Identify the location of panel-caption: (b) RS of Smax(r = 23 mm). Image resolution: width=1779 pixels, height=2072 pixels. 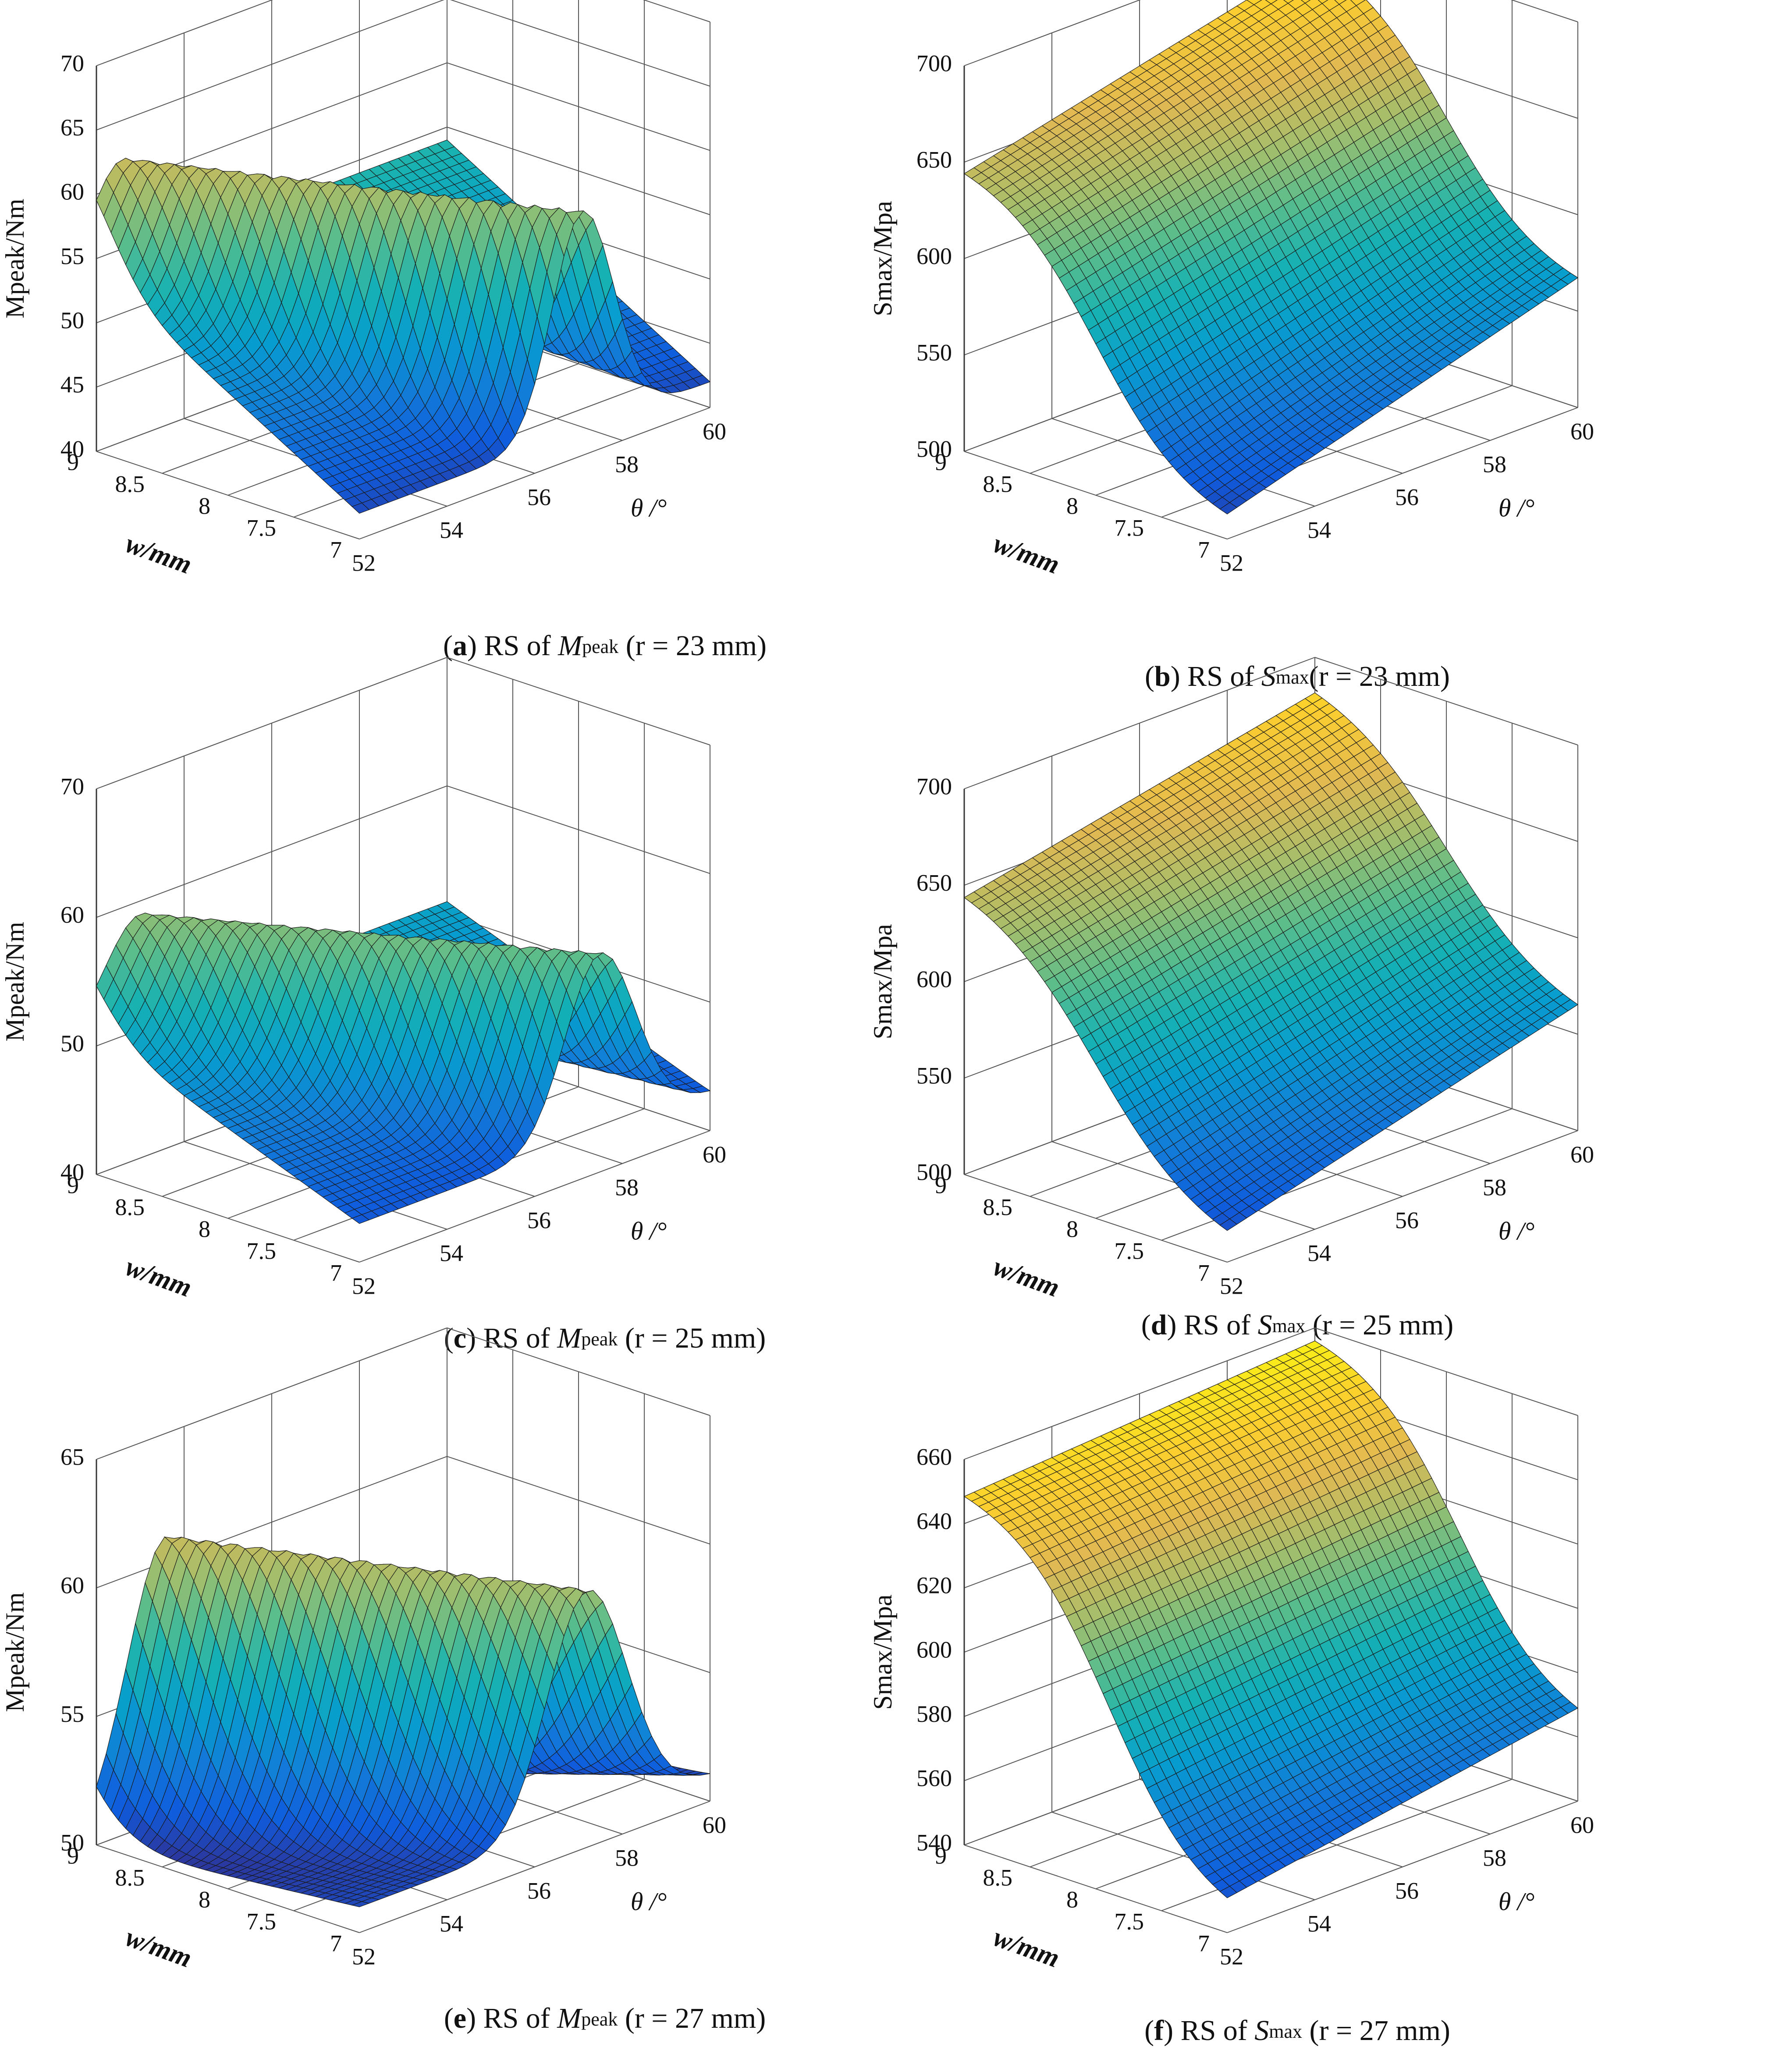
(1297, 676).